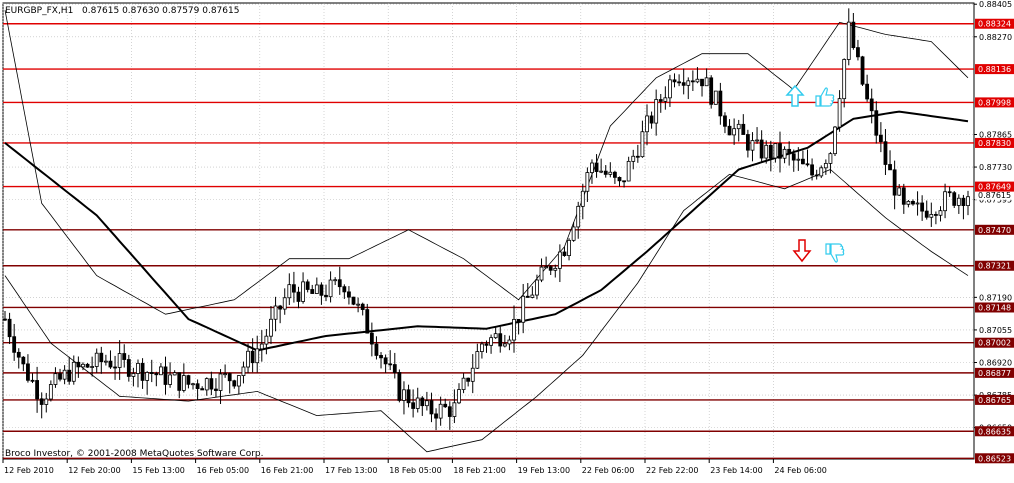  I want to click on x-tick-label: 24 Feb 06:00, so click(800, 470).